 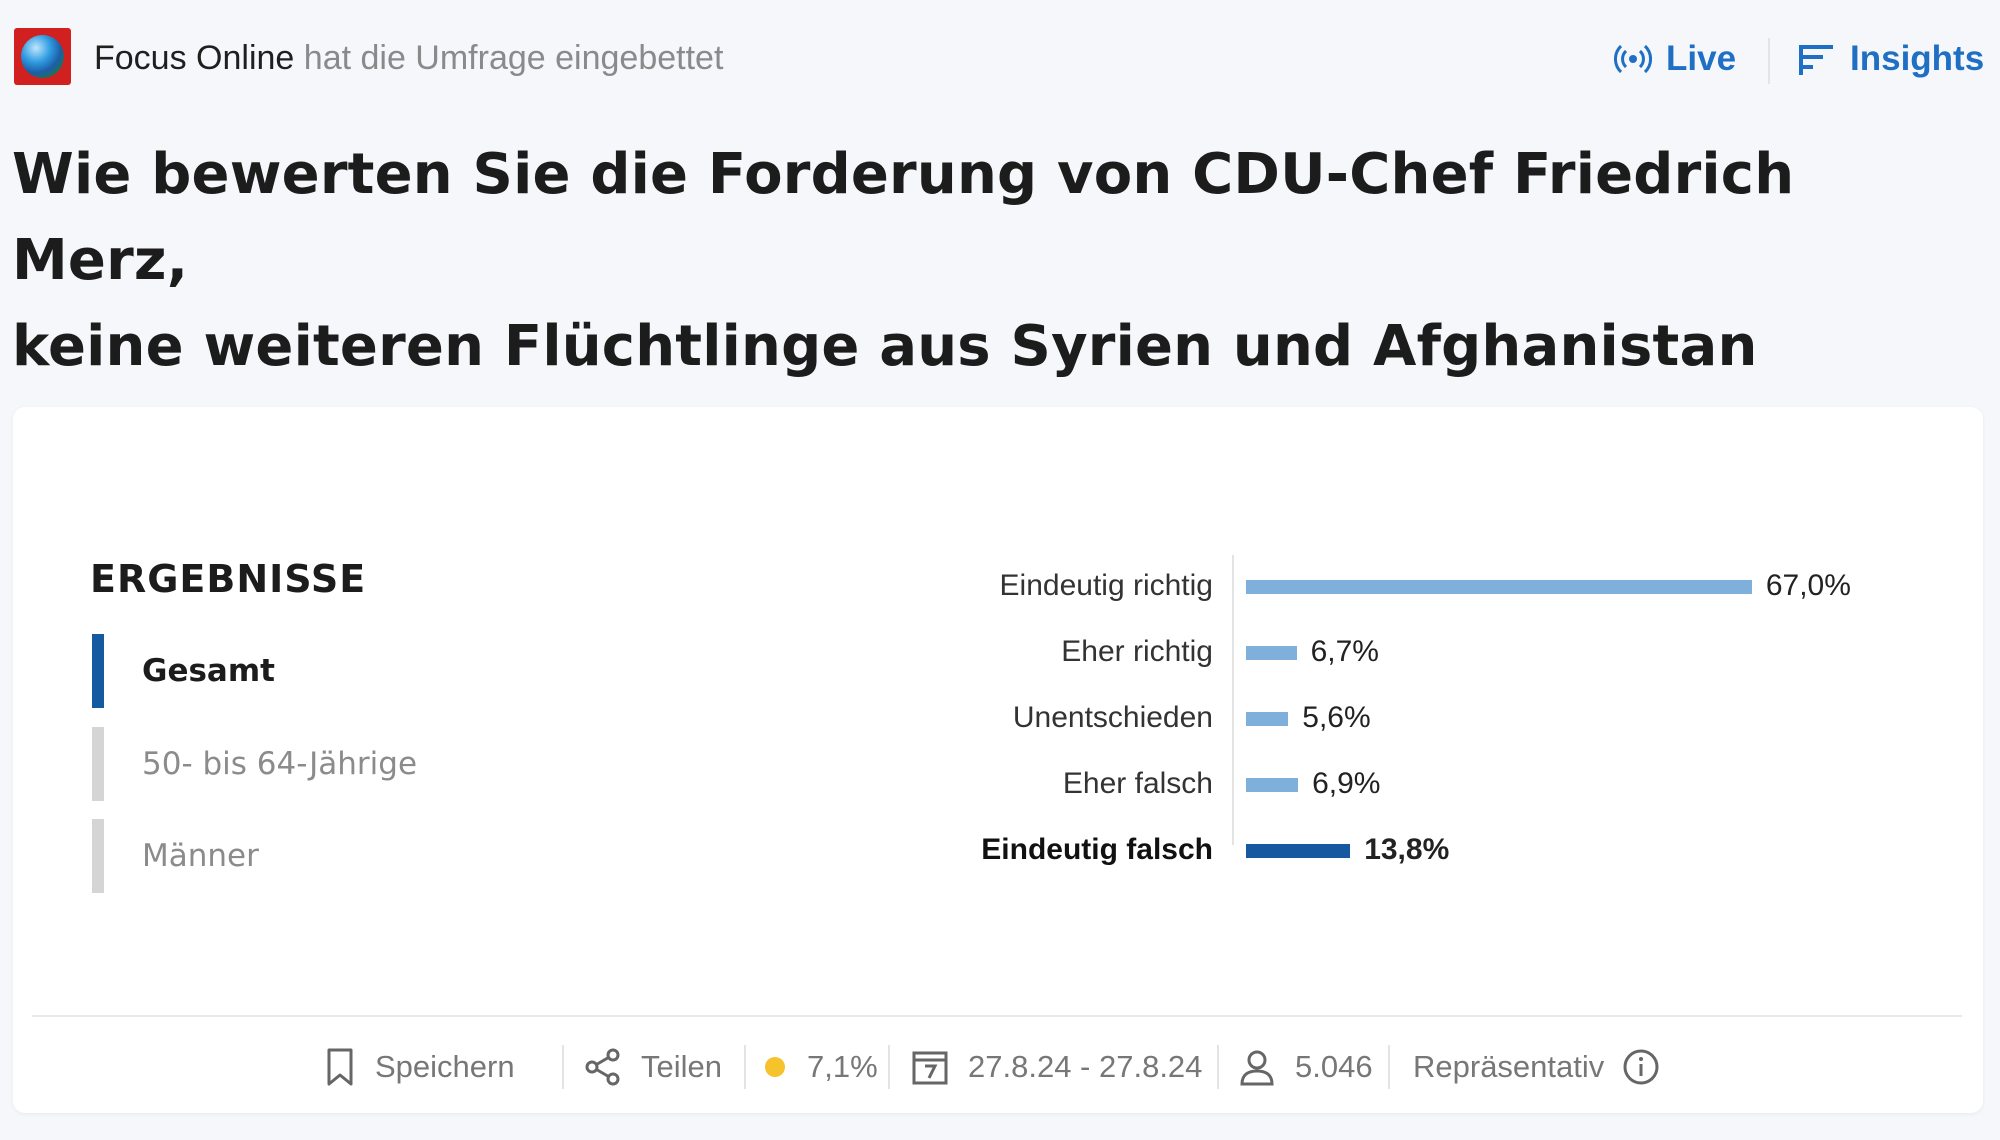 What do you see at coordinates (1137, 783) in the screenshot?
I see `category-label: Eher falsch` at bounding box center [1137, 783].